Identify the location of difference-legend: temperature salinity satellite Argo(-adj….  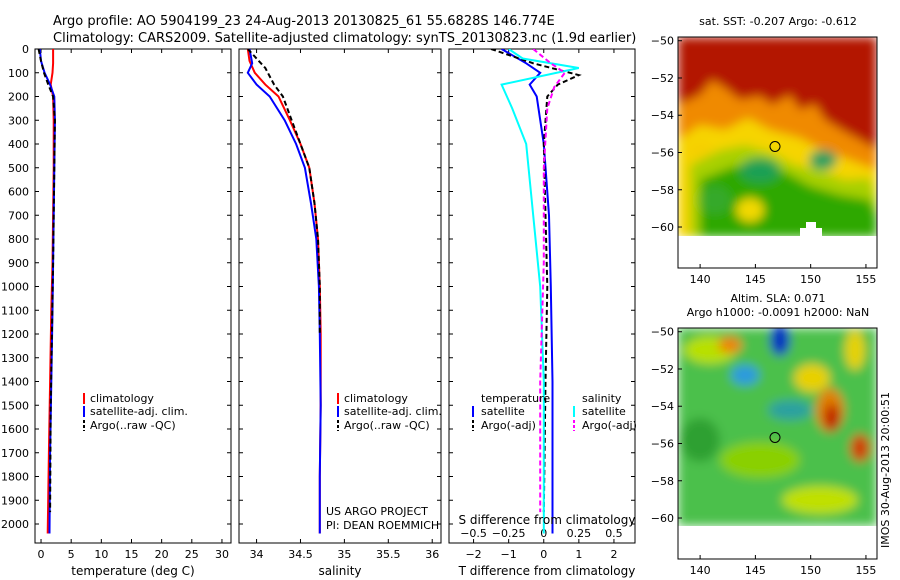
(554, 412).